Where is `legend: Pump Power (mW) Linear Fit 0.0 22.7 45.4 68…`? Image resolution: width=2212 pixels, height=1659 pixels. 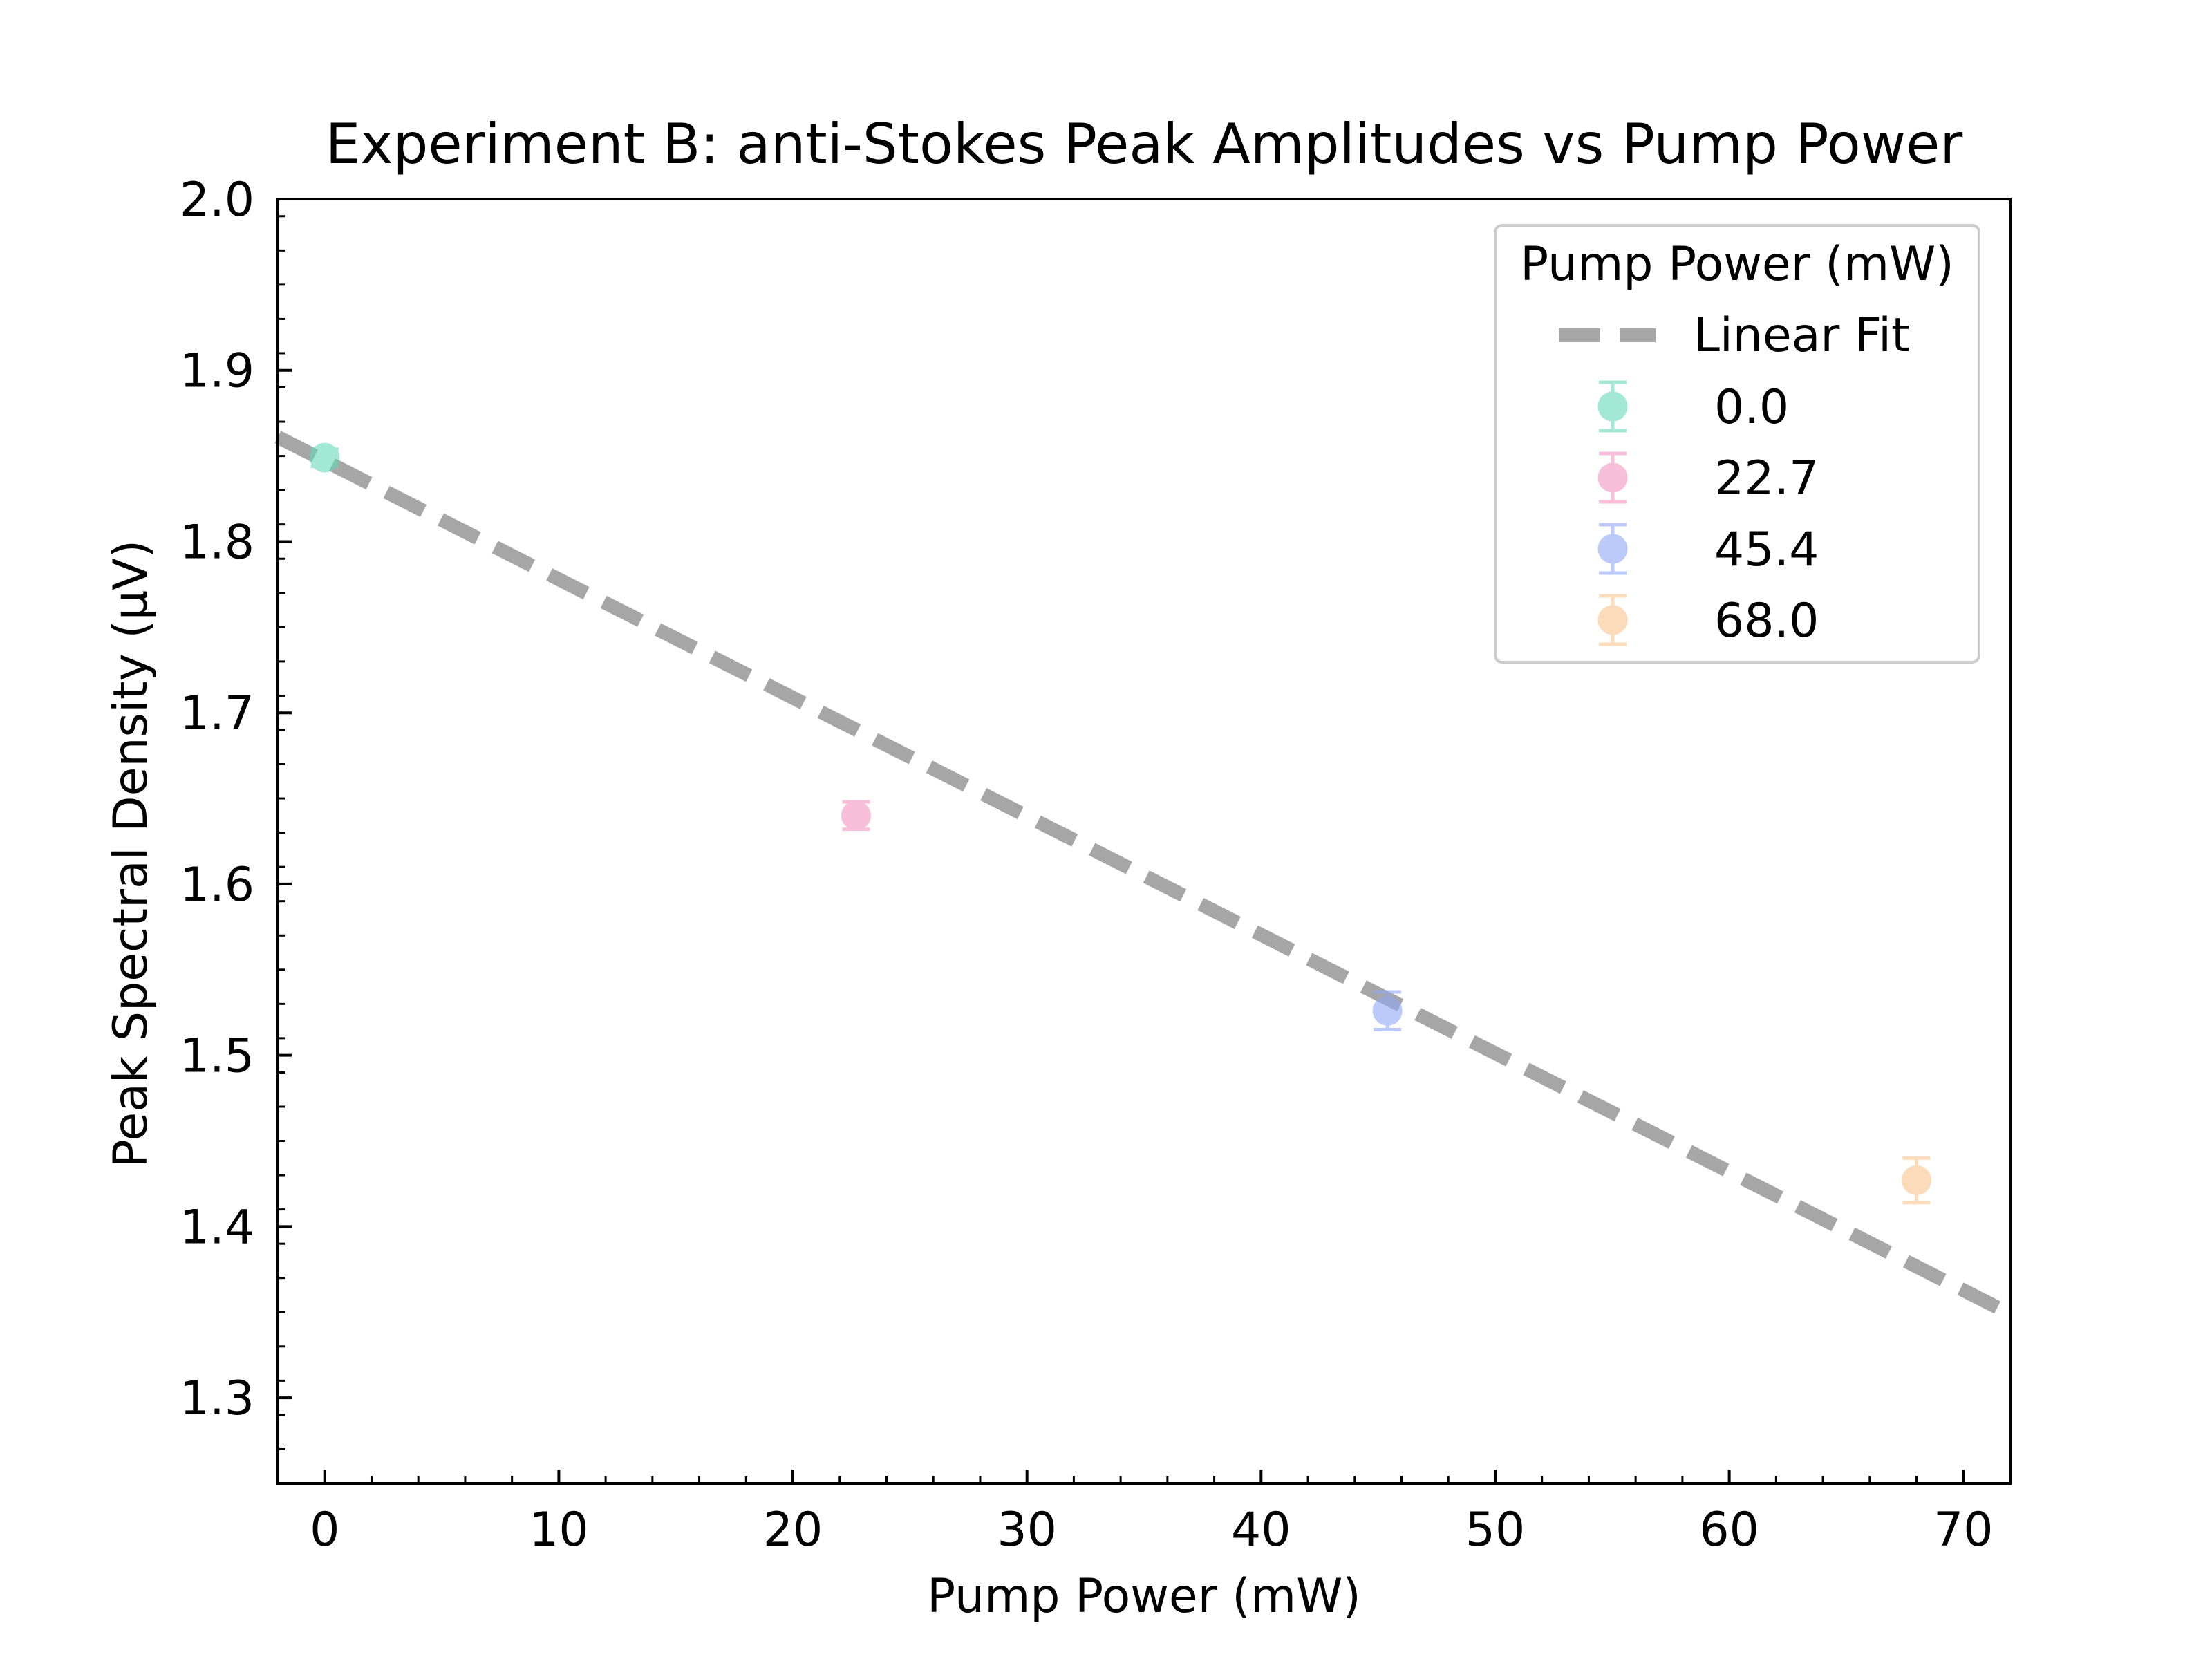 legend: Pump Power (mW) Linear Fit 0.0 22.7 45.4 68… is located at coordinates (1737, 444).